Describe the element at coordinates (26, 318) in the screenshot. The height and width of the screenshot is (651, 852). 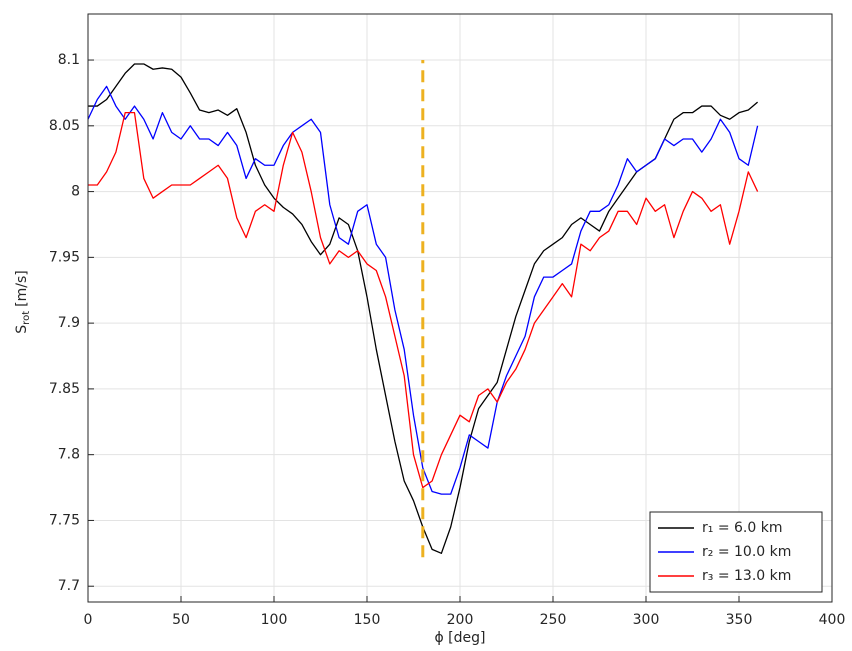
I see `y-label-sub: rot` at that location.